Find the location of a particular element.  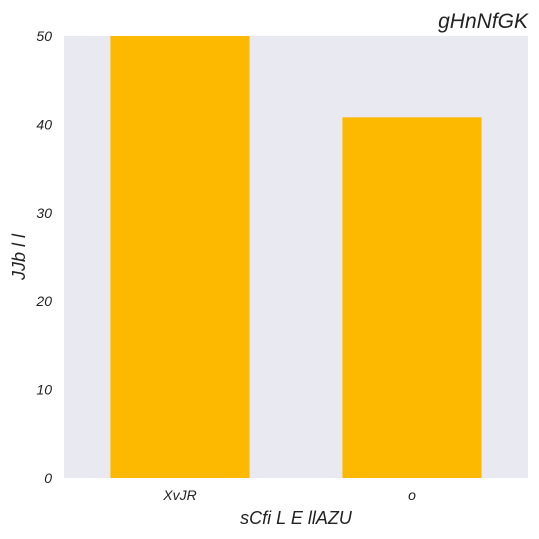

y-tick-label: 0 is located at coordinates (48, 478).